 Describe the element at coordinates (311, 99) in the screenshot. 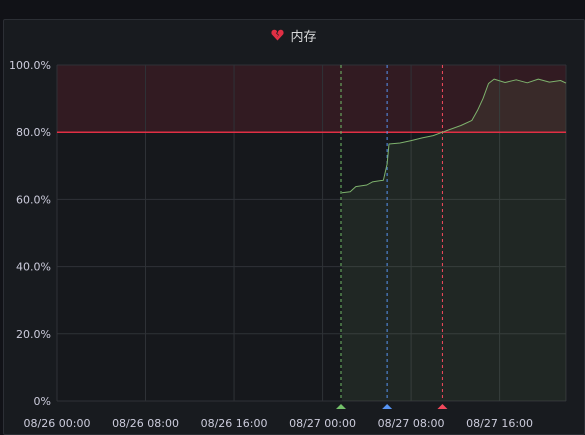

I see `threshold-region` at that location.